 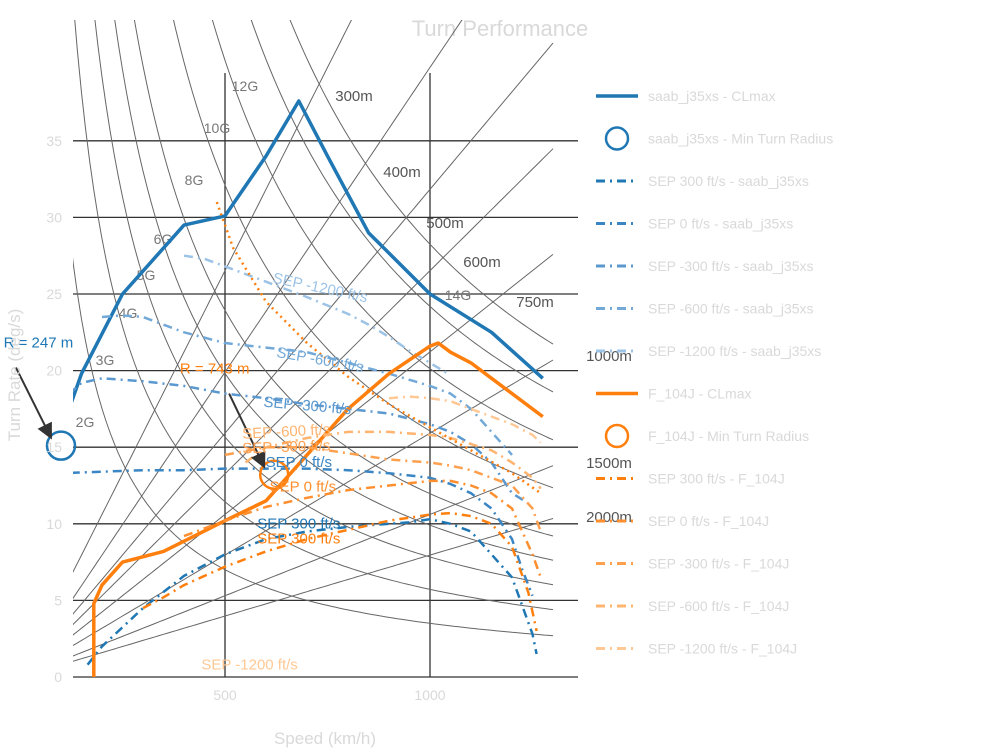 What do you see at coordinates (445, 223) in the screenshot?
I see `radius-line-label: 500m` at bounding box center [445, 223].